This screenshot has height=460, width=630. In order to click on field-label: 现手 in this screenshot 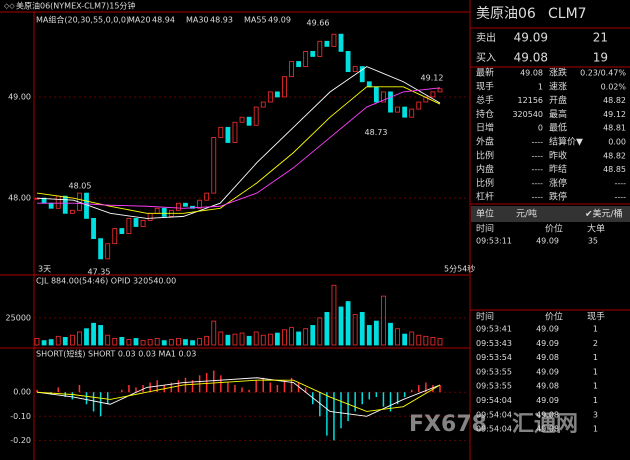, I will do `click(485, 86)`.